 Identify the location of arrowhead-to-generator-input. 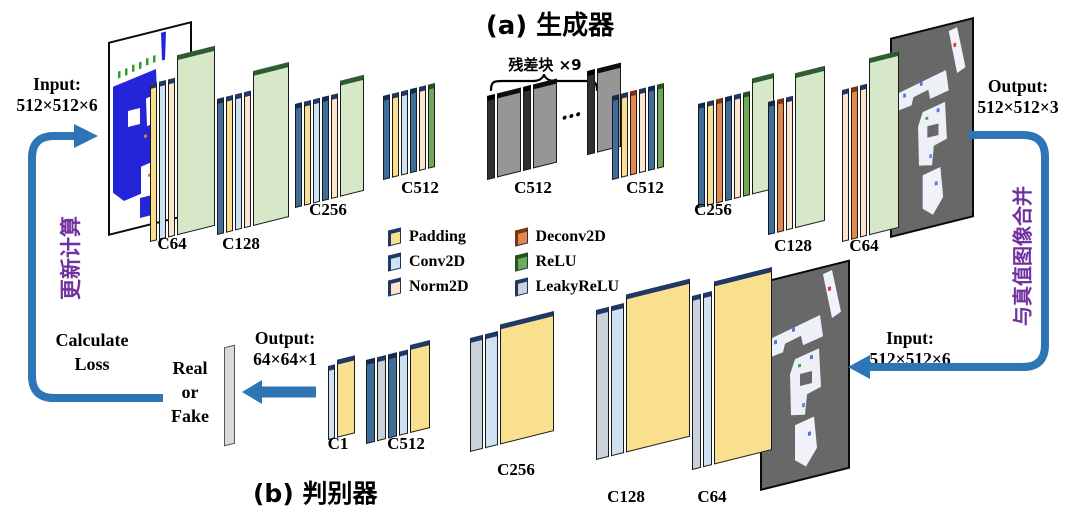
(86, 136).